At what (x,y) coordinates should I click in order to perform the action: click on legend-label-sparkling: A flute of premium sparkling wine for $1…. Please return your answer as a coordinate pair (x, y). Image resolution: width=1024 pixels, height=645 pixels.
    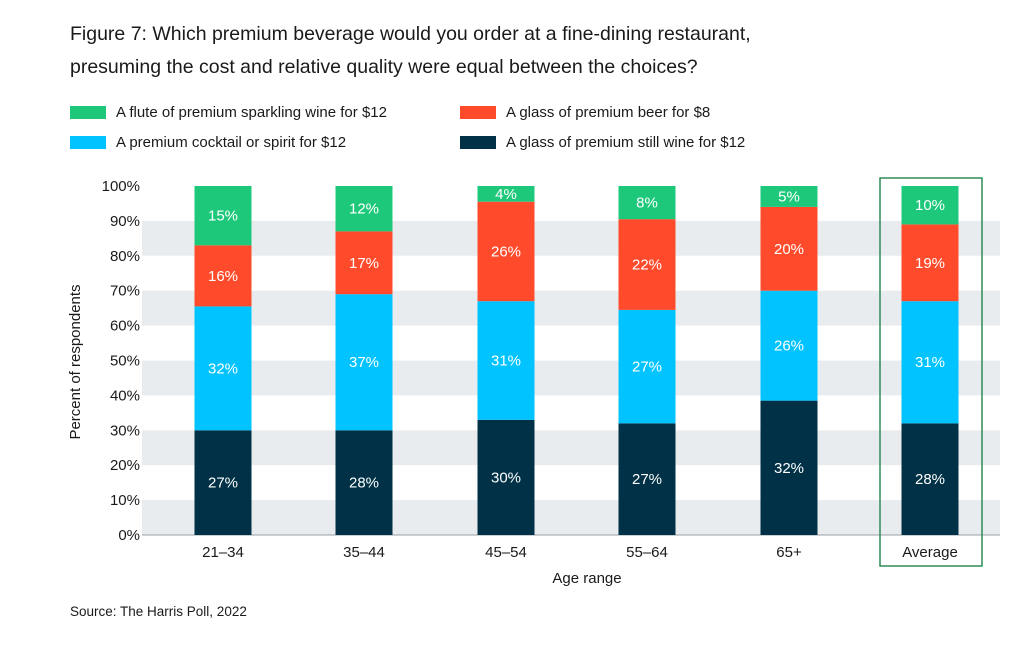
    Looking at the image, I should click on (251, 112).